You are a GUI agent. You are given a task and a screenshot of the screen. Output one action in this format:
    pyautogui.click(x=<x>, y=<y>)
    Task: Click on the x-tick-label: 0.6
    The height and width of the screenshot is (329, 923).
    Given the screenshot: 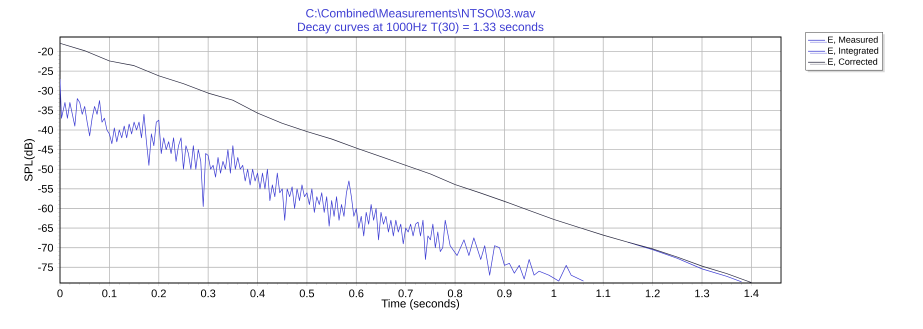 What is the action you would take?
    pyautogui.click(x=356, y=294)
    